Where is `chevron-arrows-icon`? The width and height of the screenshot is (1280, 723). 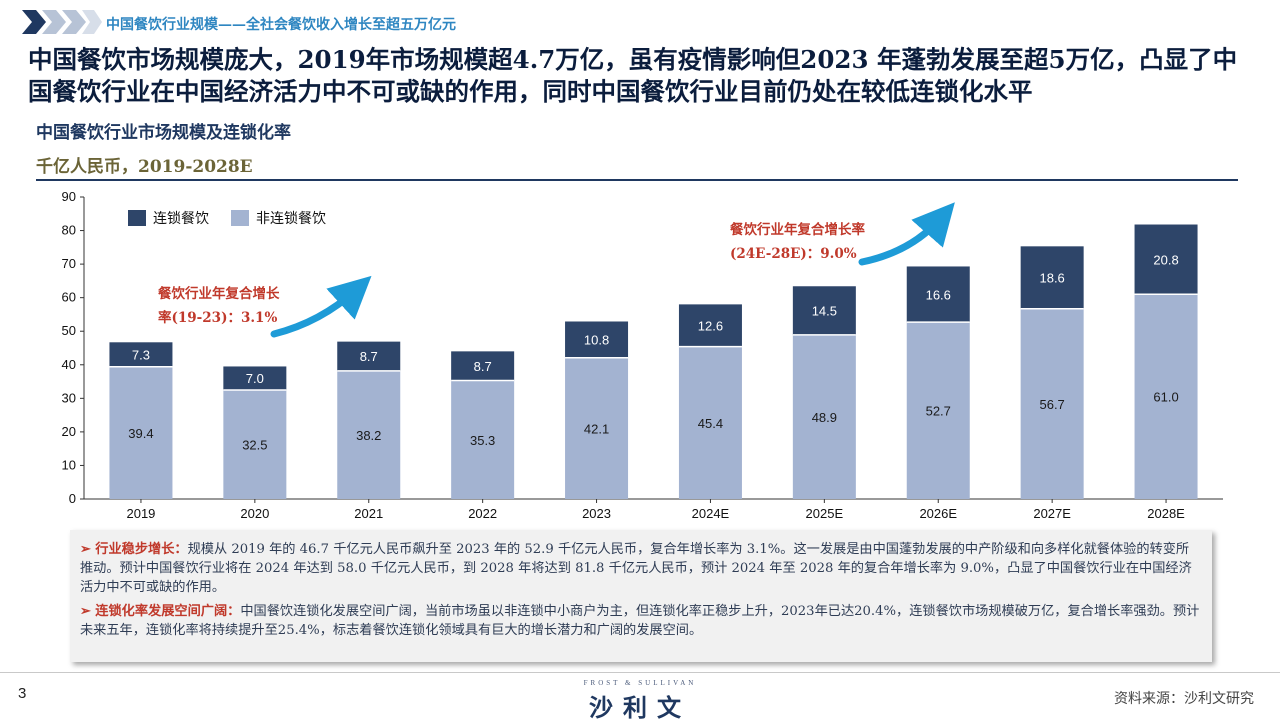 chevron-arrows-icon is located at coordinates (62, 22).